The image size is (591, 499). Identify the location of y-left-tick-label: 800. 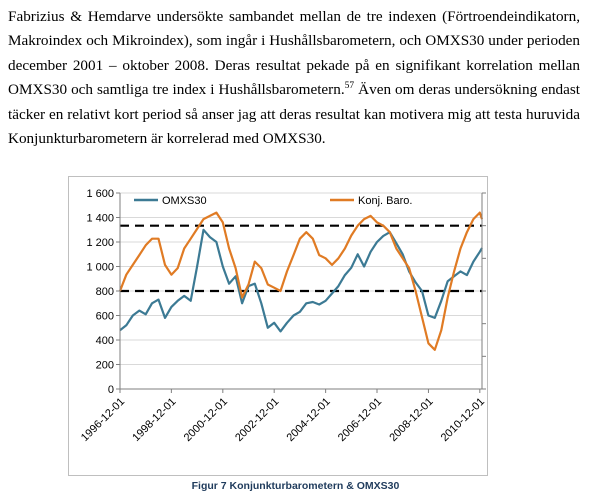
(105, 292).